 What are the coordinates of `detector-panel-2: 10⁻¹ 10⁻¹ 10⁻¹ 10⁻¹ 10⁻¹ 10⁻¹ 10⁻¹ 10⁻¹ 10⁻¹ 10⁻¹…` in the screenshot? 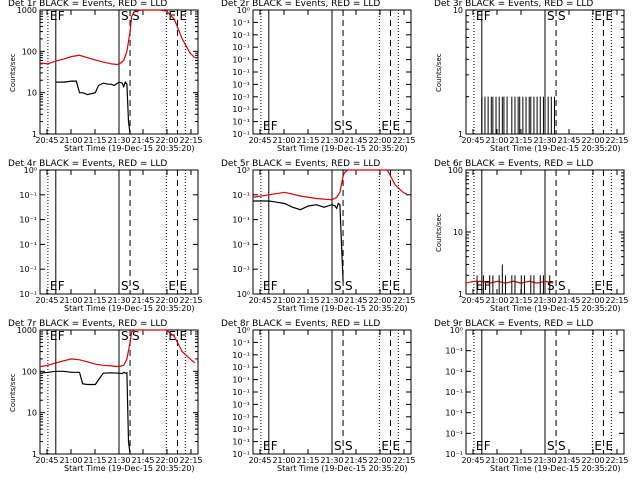 It's located at (323, 75).